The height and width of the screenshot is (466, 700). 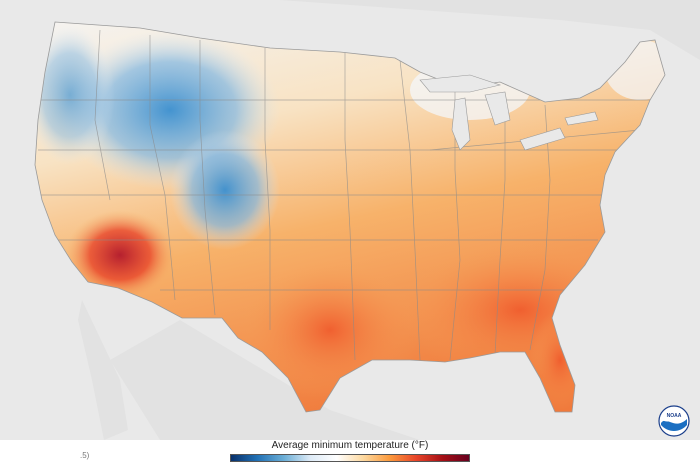 I want to click on noaa-logo-label: NOAA, so click(x=674, y=416).